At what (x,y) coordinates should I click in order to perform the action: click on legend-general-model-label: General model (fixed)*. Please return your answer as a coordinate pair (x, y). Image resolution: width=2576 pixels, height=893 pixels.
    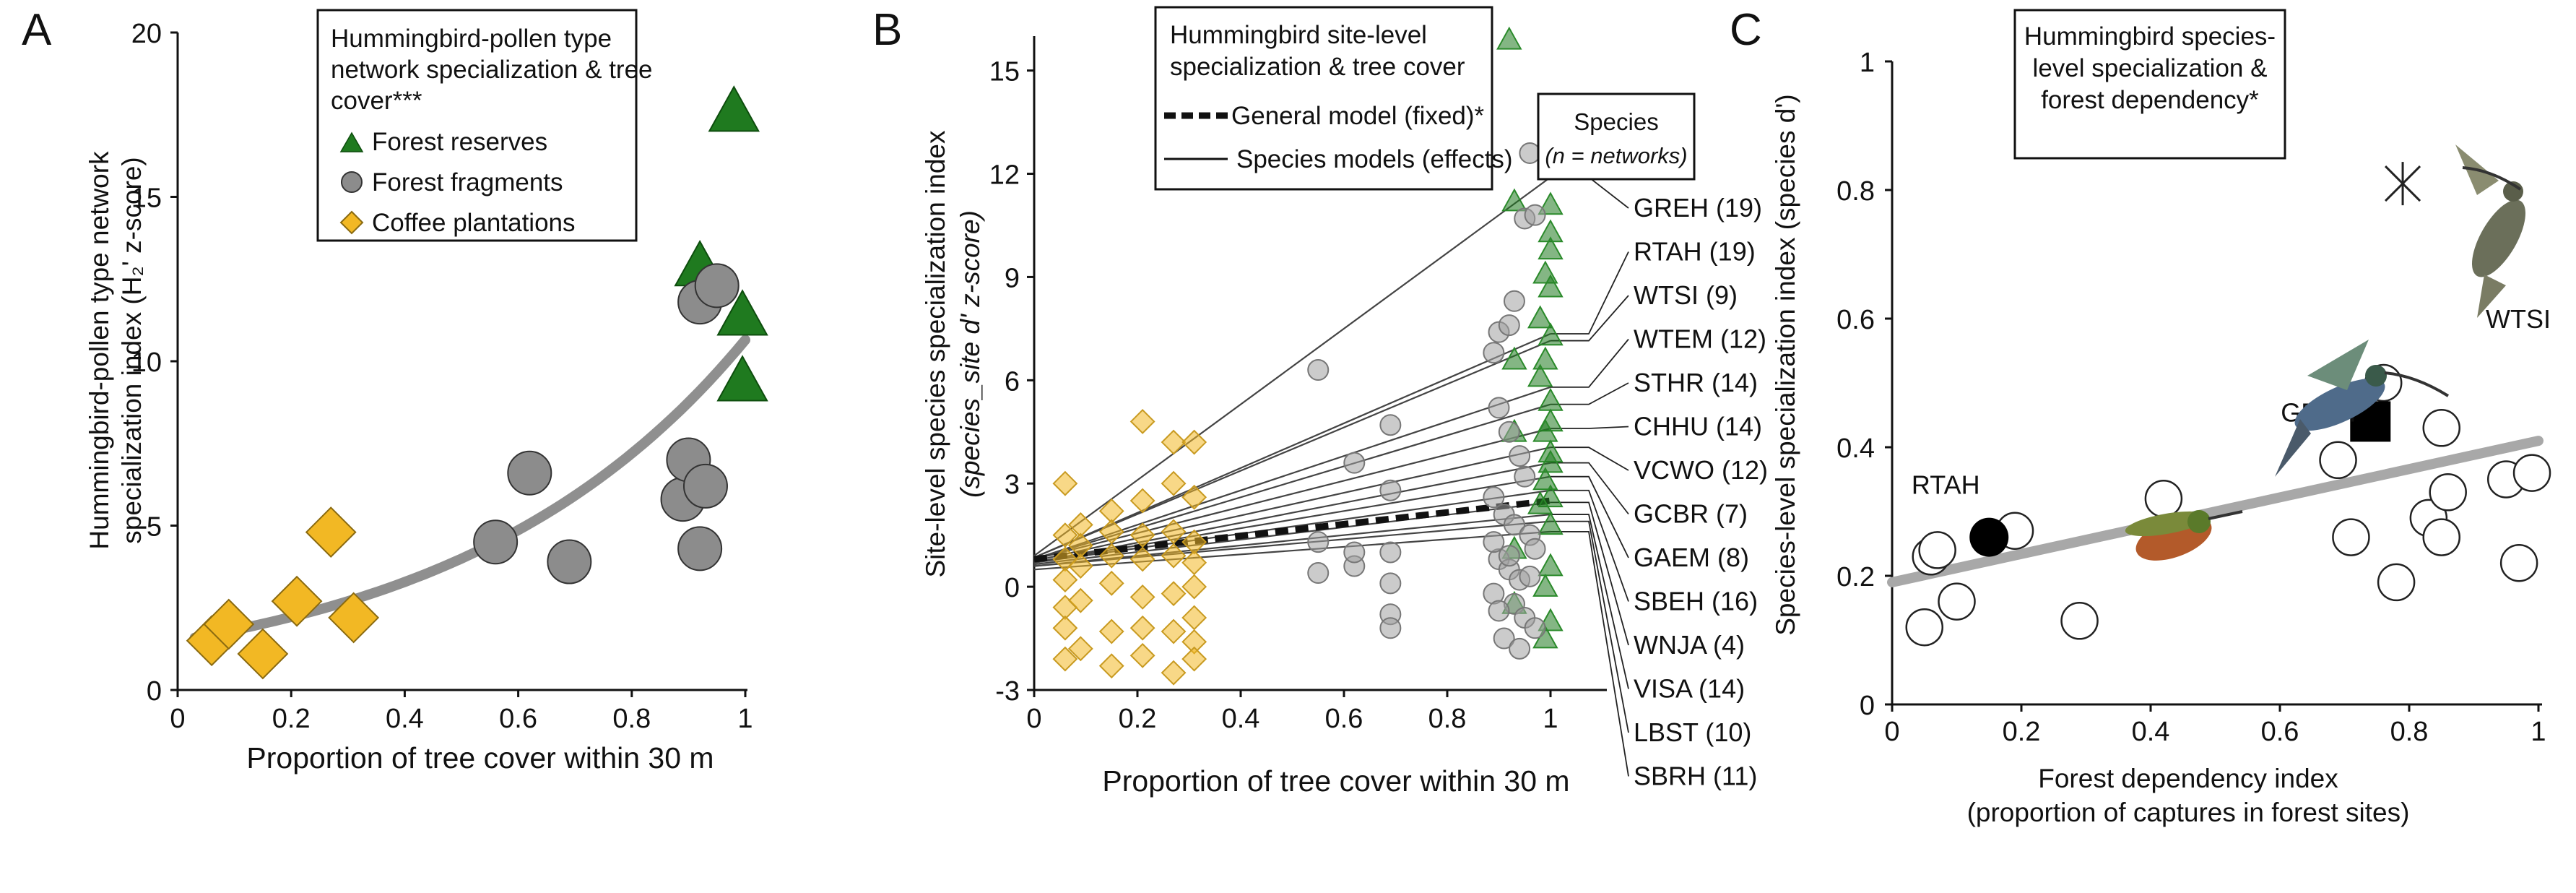
    Looking at the image, I should click on (1358, 116).